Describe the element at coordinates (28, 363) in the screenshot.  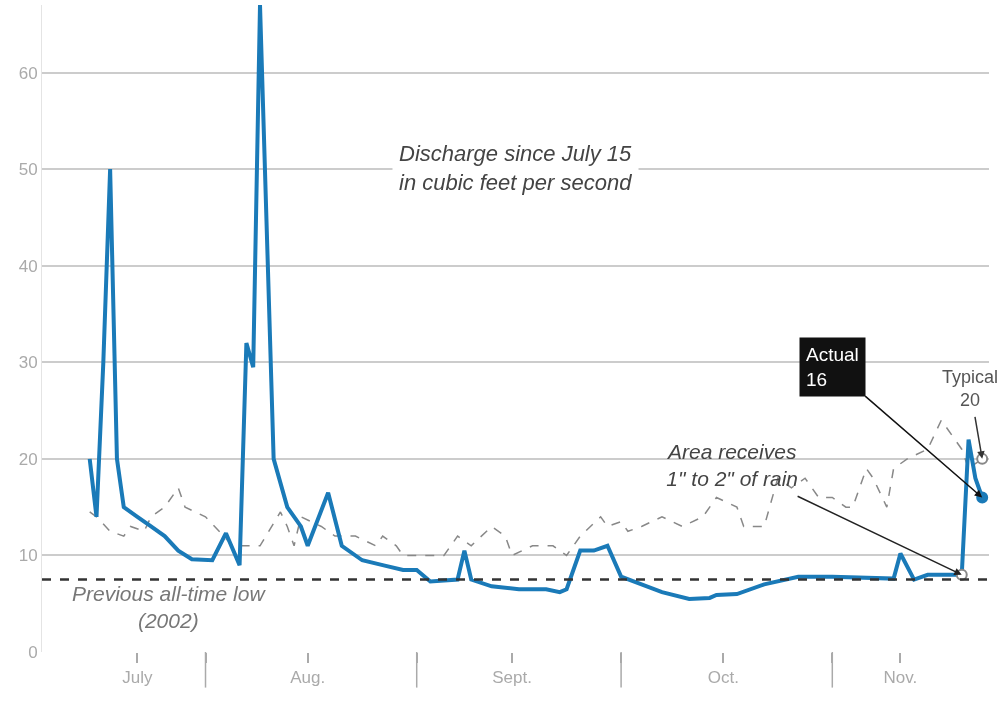
I see `y-tick-label: 30` at that location.